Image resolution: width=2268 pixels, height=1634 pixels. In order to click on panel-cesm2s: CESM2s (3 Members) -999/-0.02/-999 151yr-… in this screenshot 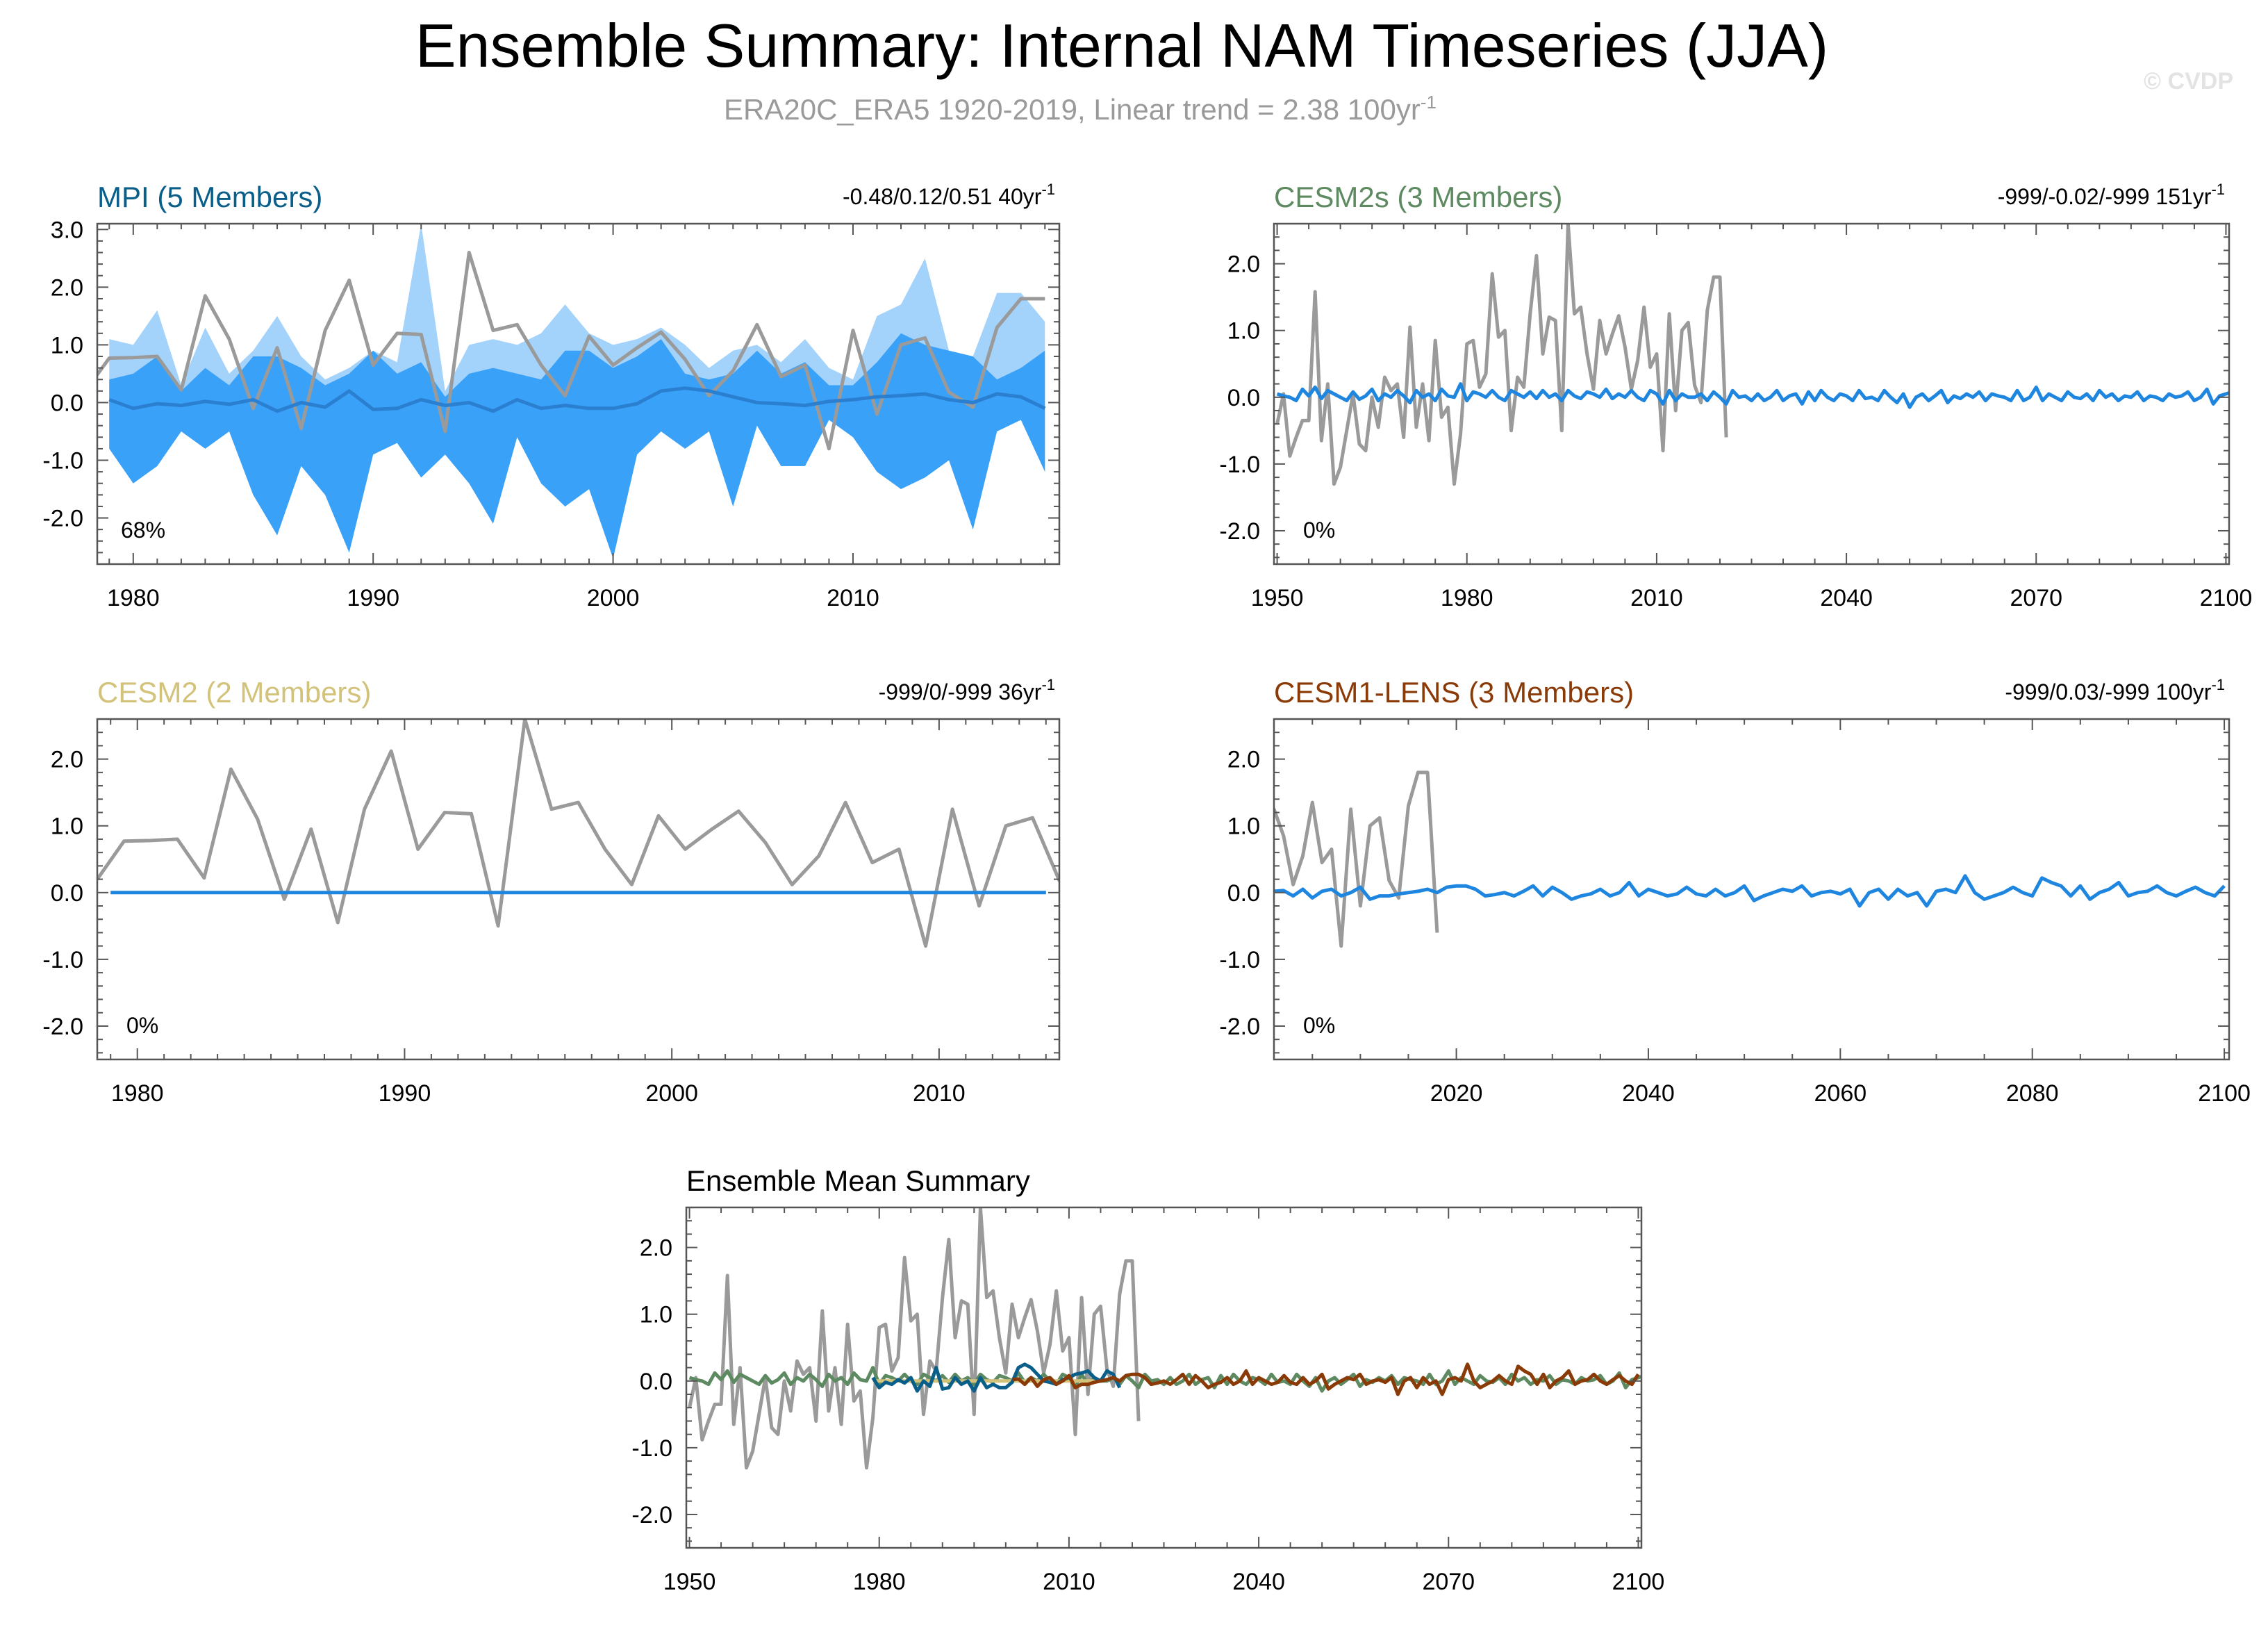, I will do `click(1735, 396)`.